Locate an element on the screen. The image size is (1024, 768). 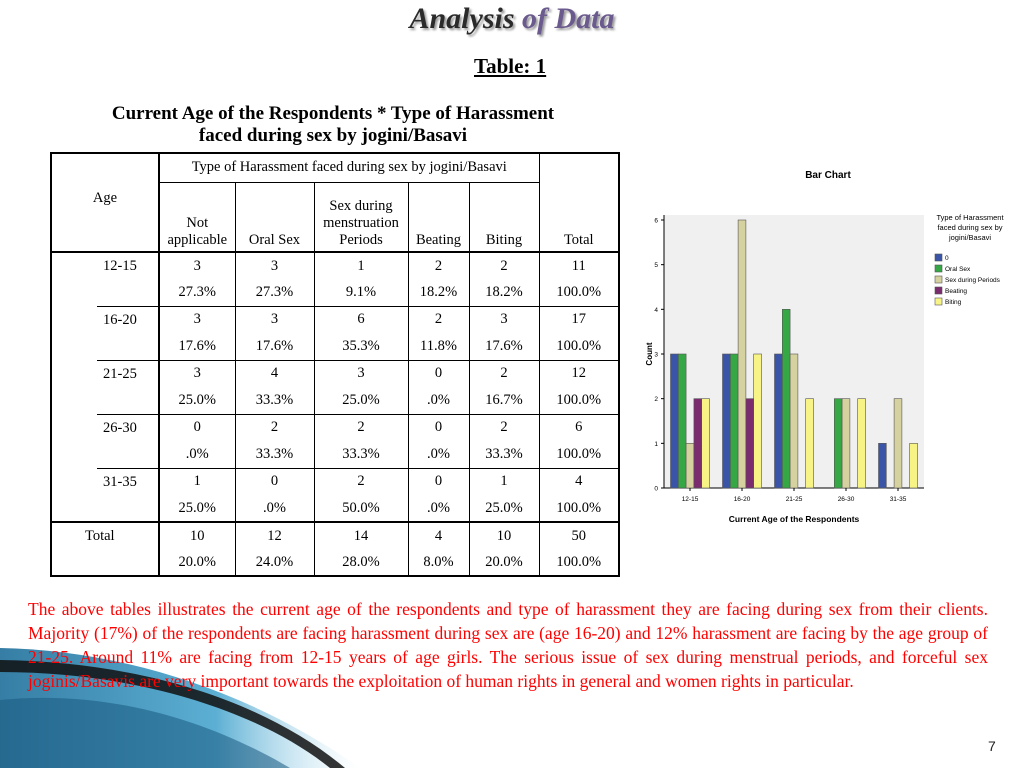
y-tick-label: 5 is located at coordinates (656, 265).